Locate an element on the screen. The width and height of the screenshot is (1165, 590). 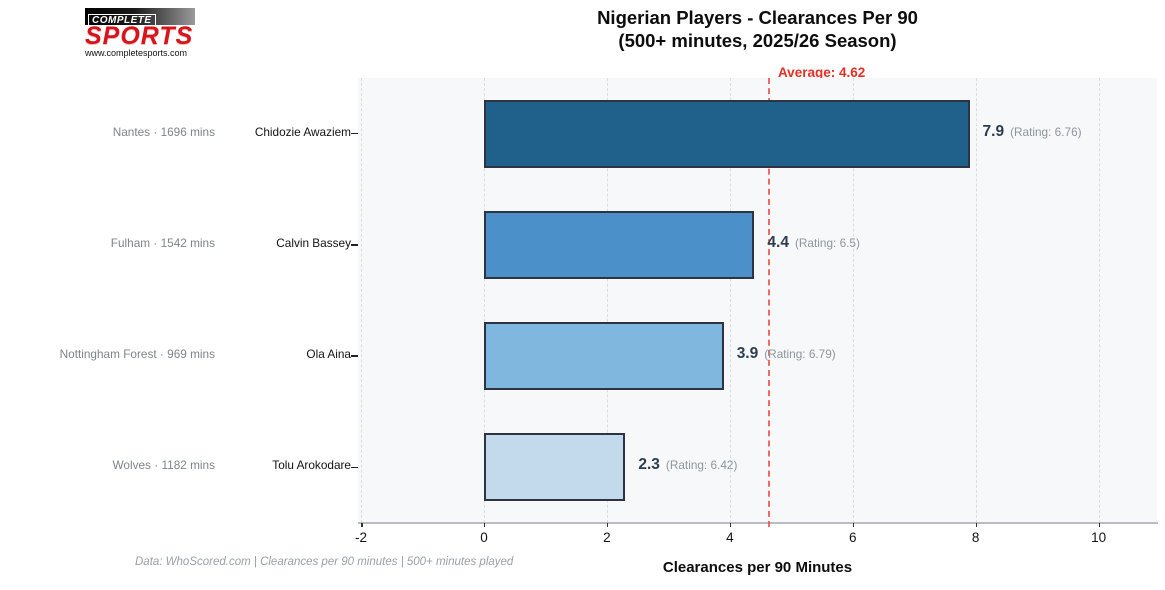
bar-ola-aina is located at coordinates (603, 356).